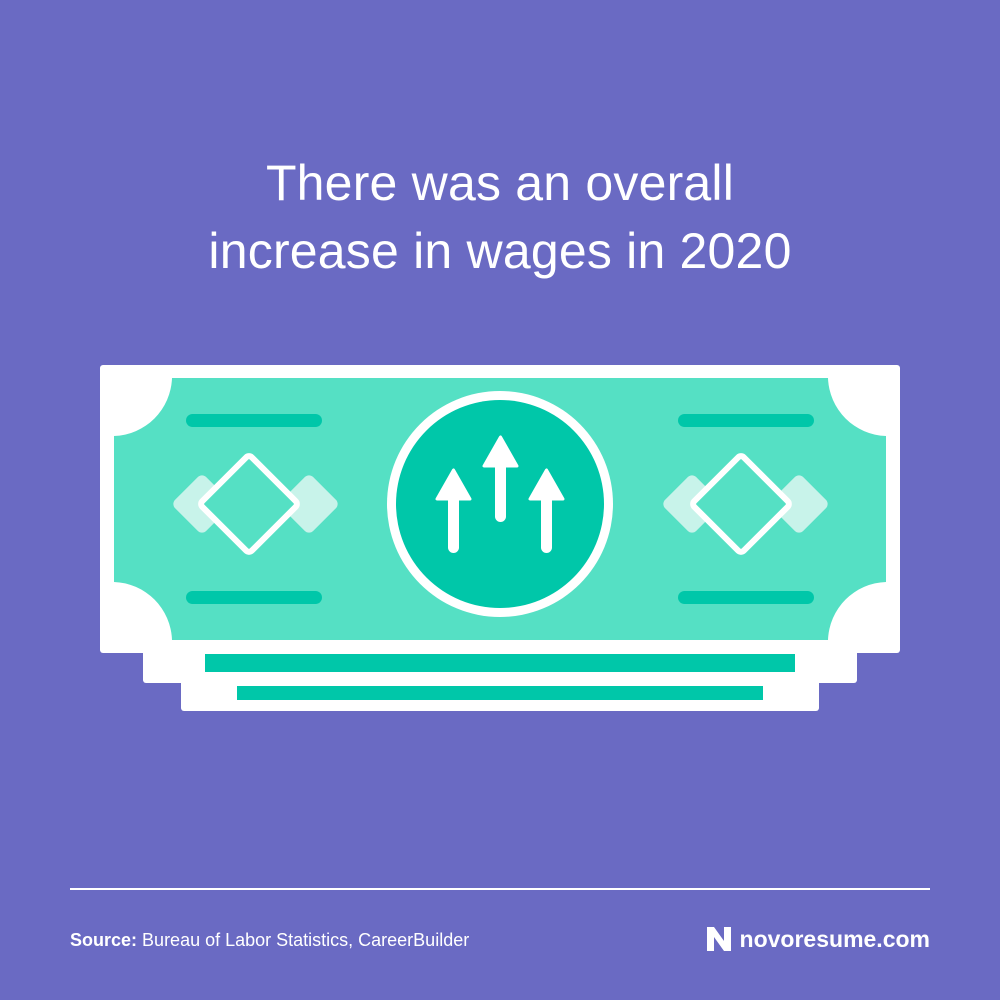  Describe the element at coordinates (834, 939) in the screenshot. I see `brand-name: novoresume.com` at that location.